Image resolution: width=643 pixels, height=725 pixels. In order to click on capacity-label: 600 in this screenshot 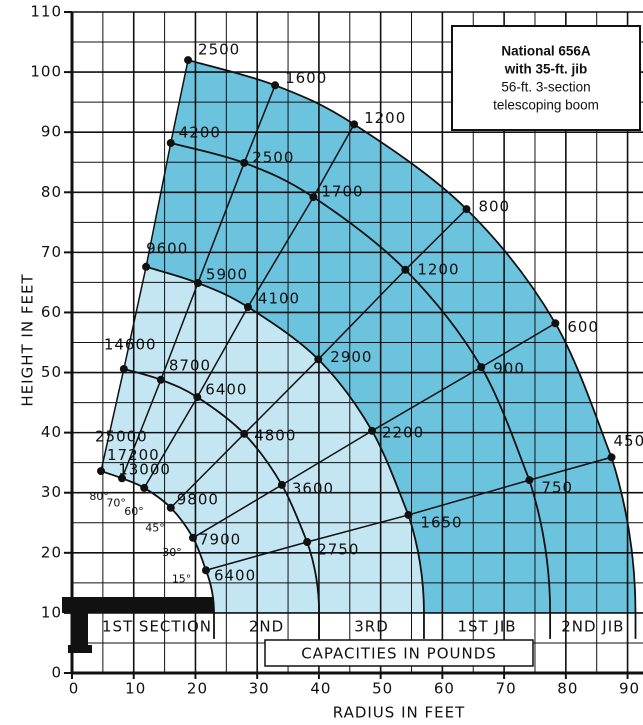, I will do `click(583, 327)`.